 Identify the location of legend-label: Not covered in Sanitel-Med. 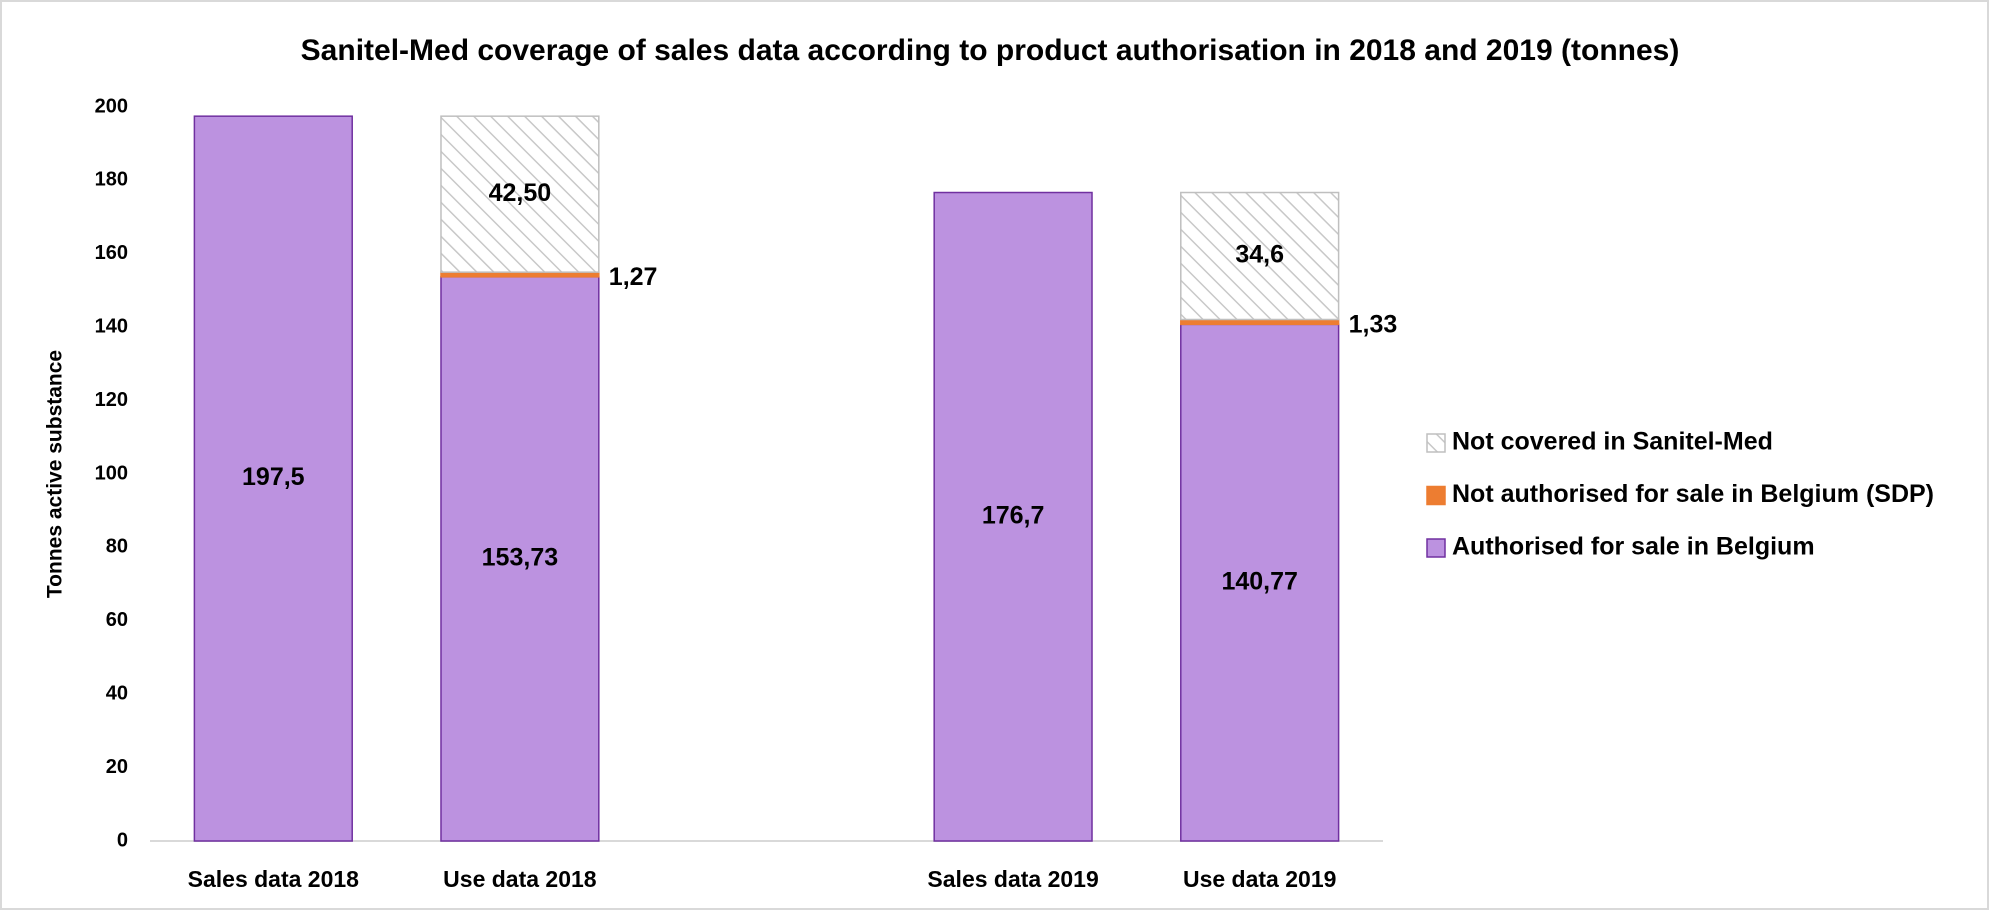
(1612, 442).